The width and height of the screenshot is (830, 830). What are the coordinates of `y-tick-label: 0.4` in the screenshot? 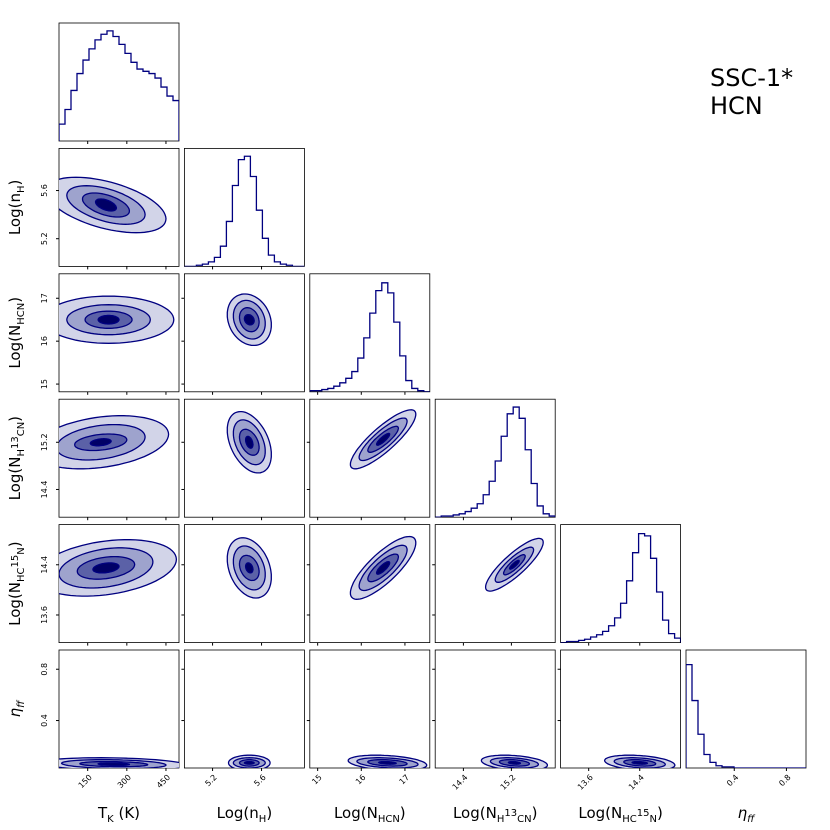 It's located at (44, 720).